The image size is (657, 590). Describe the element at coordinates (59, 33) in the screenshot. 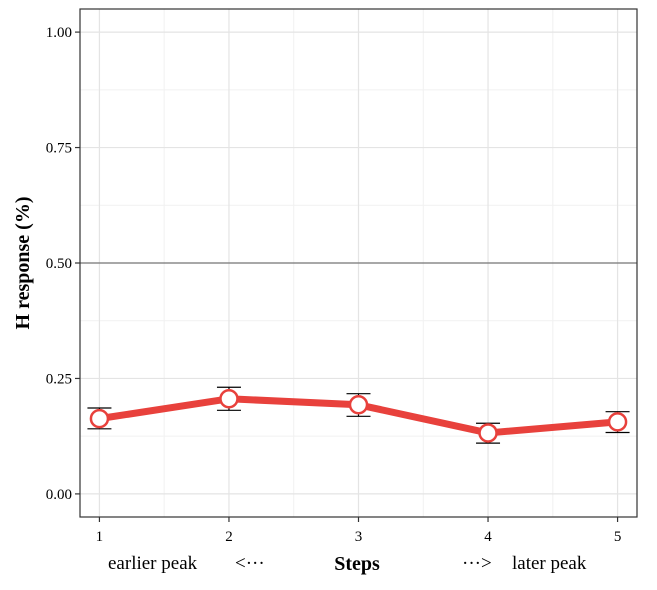

I see `y-tick-label: 1.00` at that location.